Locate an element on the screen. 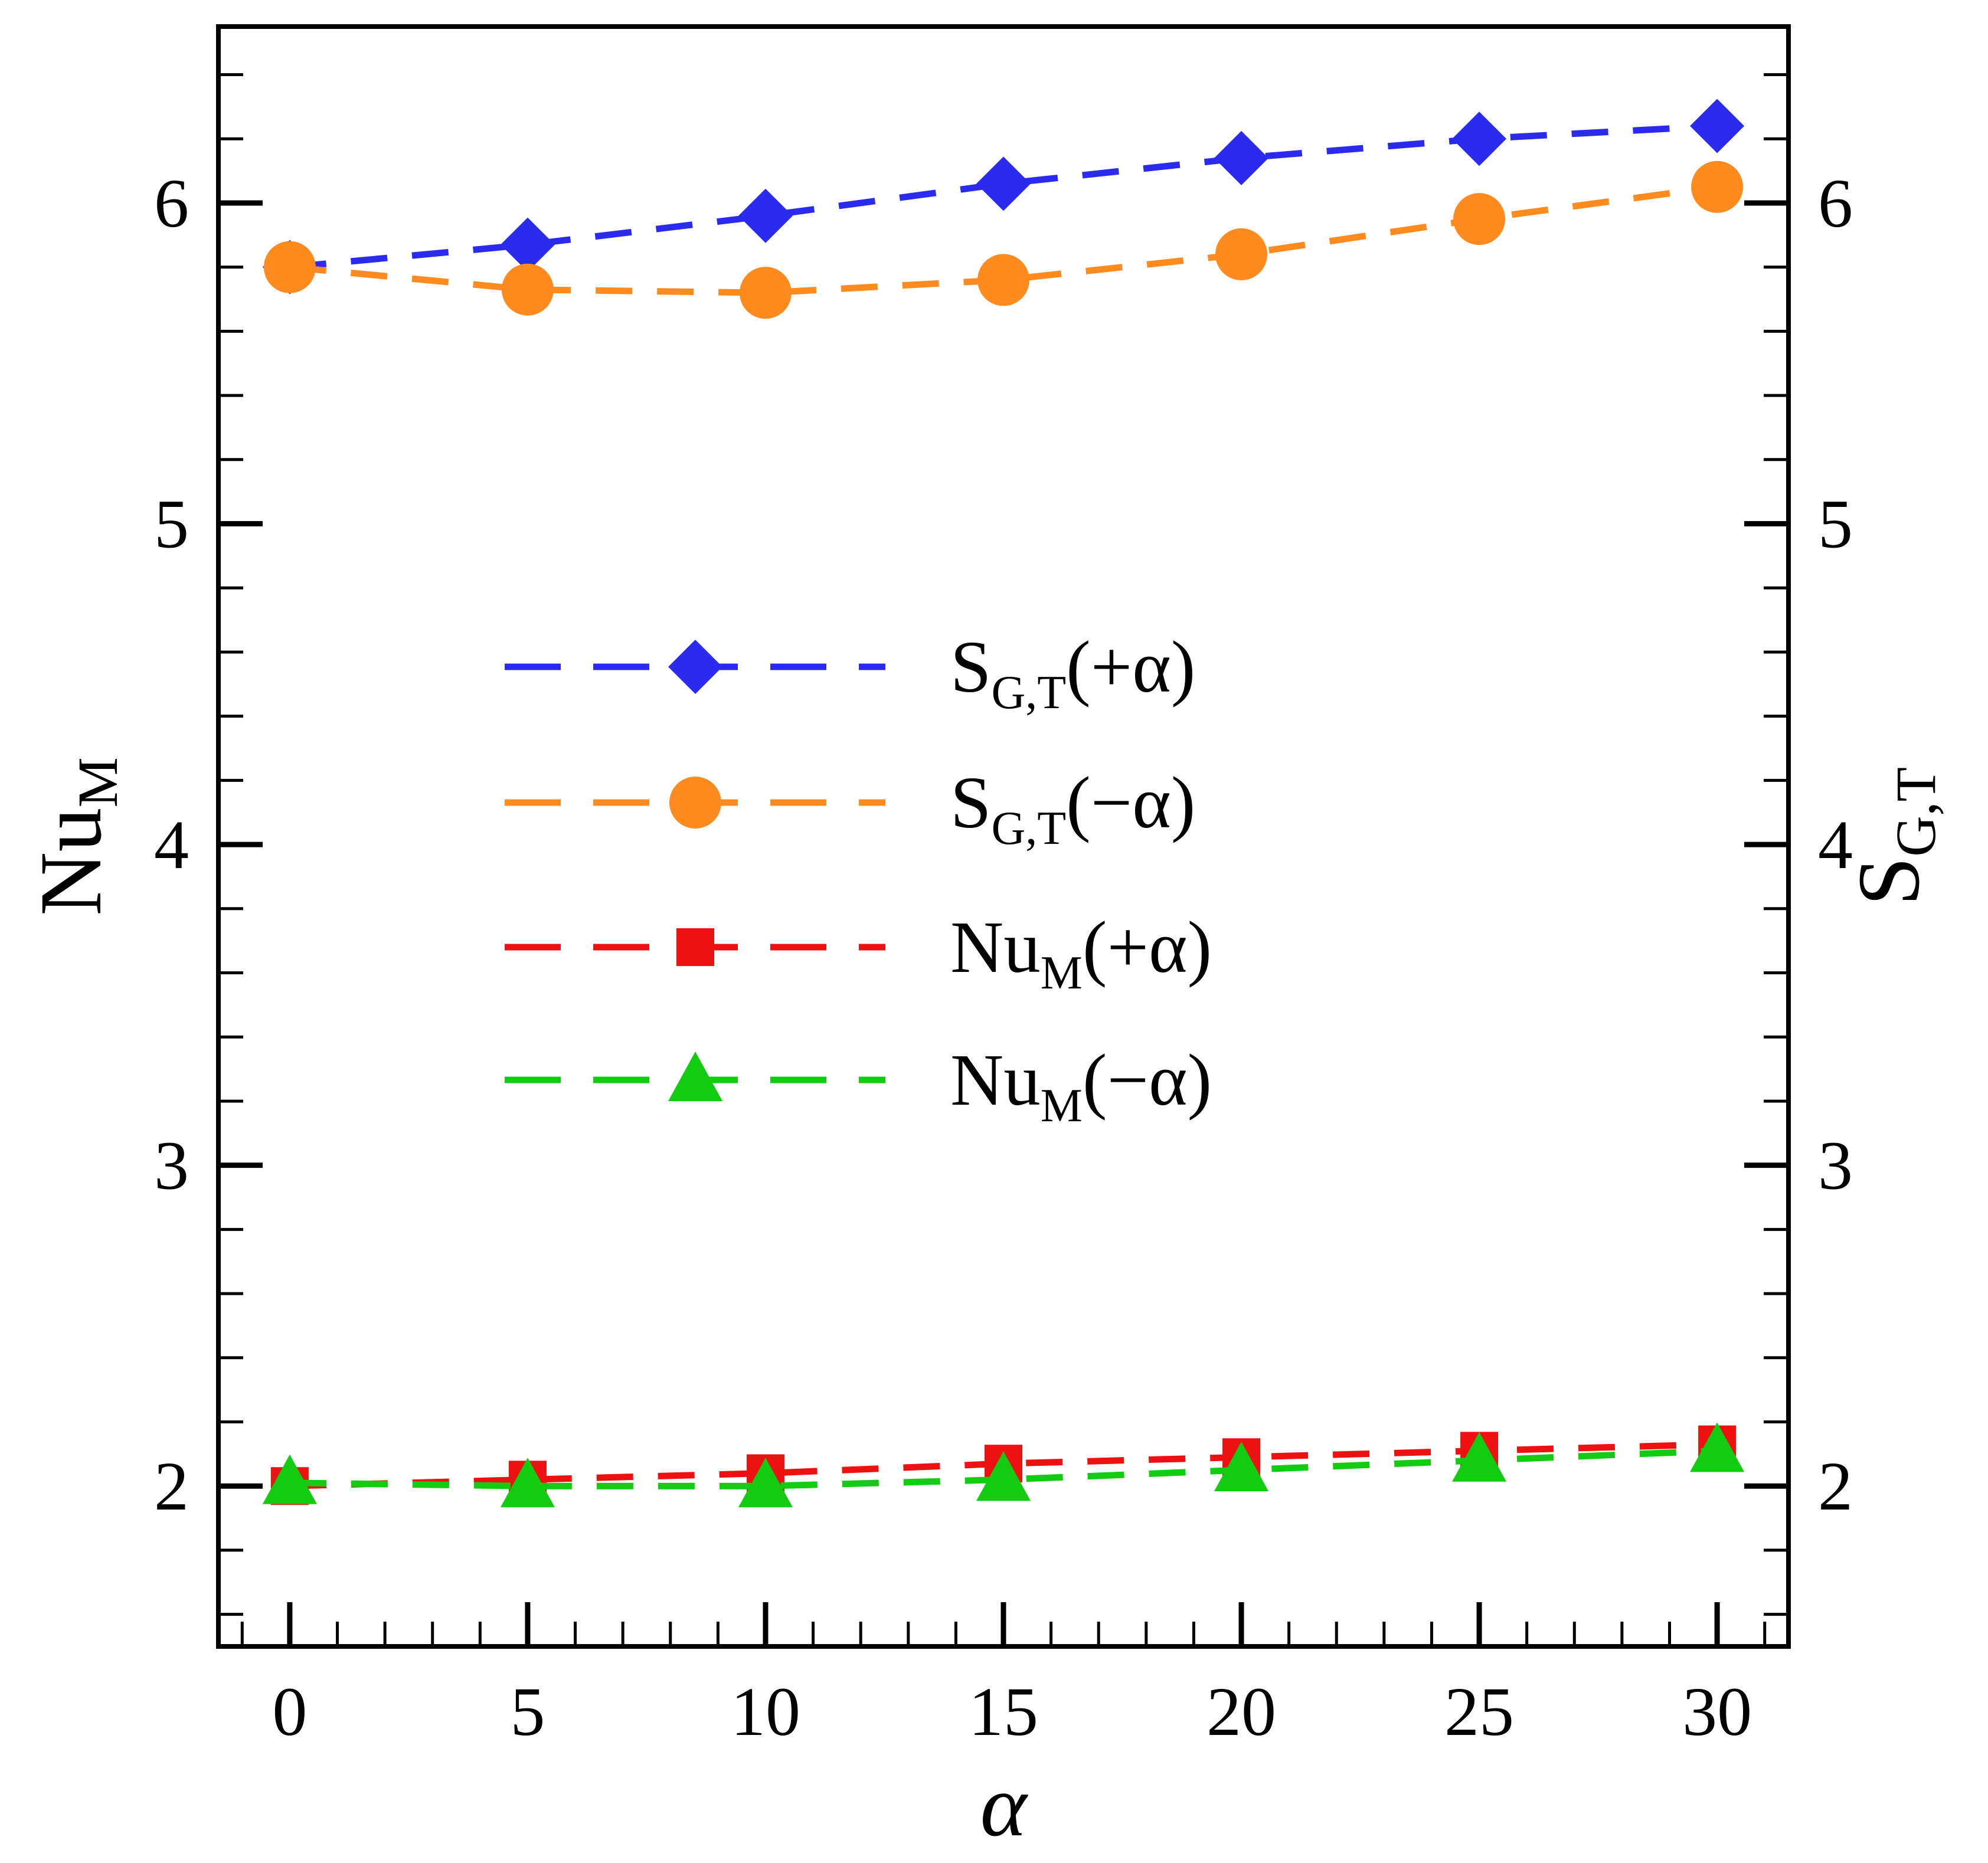 This screenshot has width=1988, height=1863. legend-entry-1: SG,T(−α) is located at coordinates (850, 808).